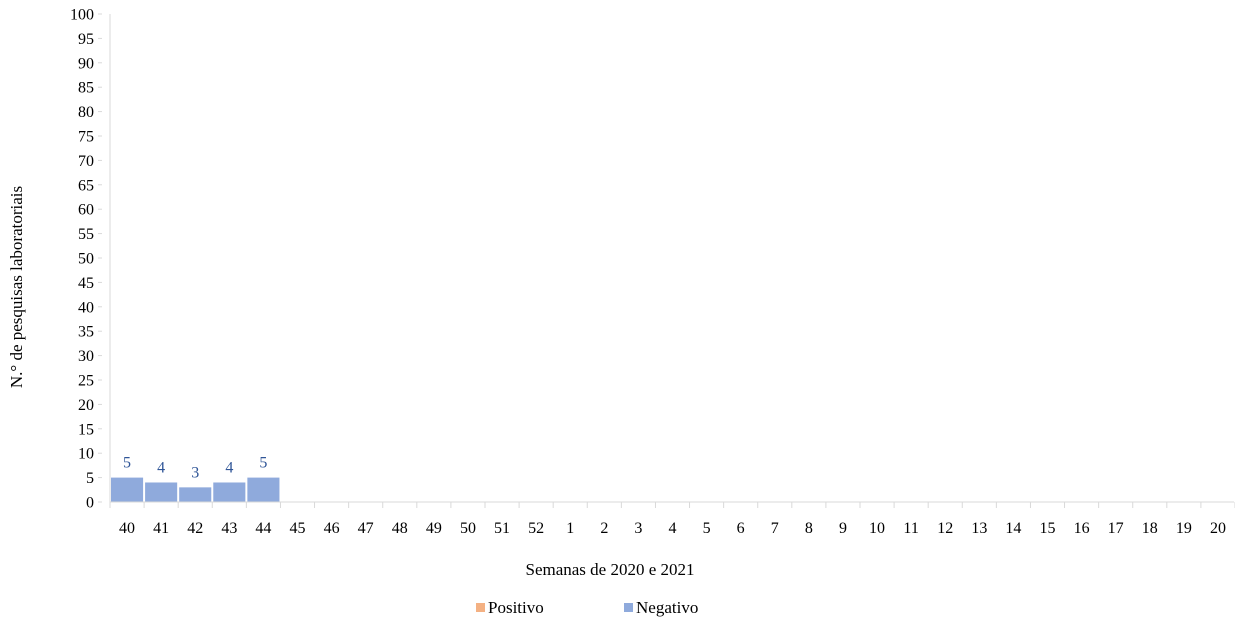 The width and height of the screenshot is (1235, 621). Describe the element at coordinates (809, 528) in the screenshot. I see `x-tick-label: 8` at that location.